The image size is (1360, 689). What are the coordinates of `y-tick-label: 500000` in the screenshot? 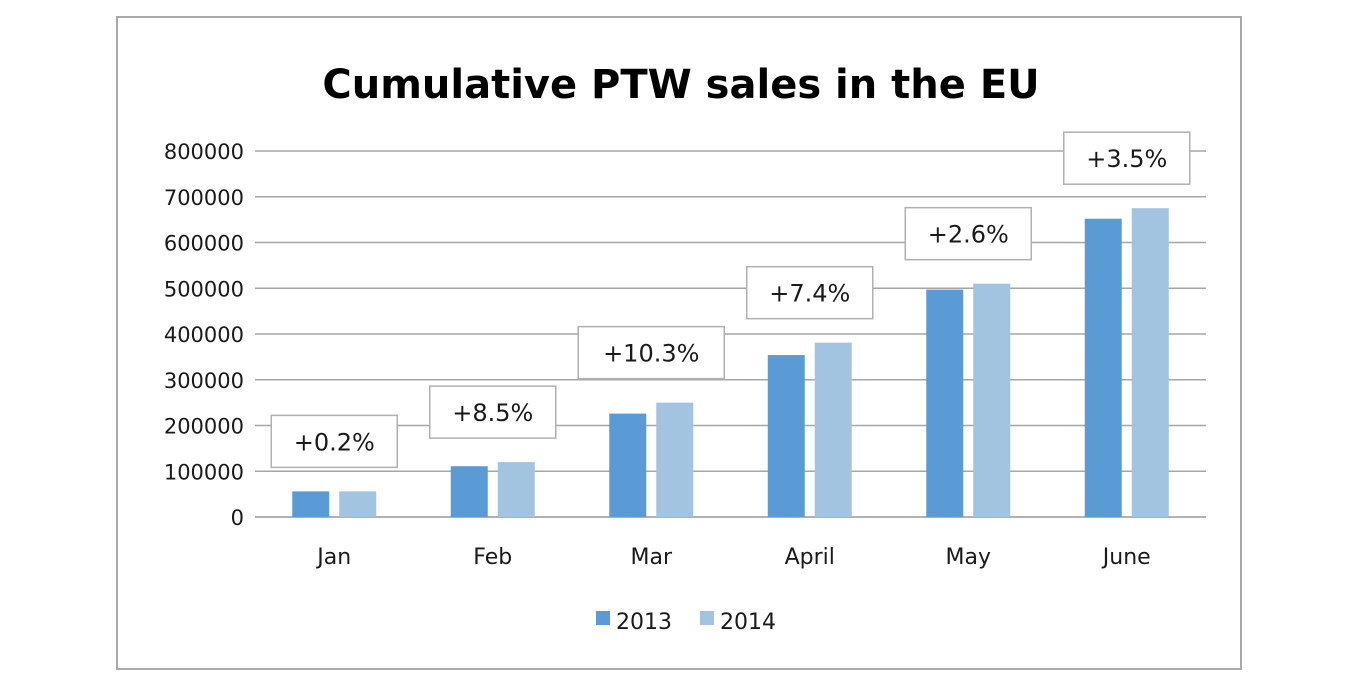 It's located at (204, 289).